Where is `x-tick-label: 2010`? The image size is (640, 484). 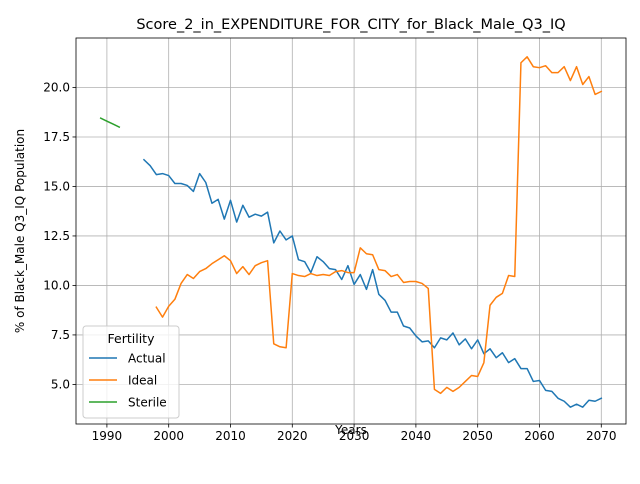 x-tick-label: 2010 is located at coordinates (230, 436).